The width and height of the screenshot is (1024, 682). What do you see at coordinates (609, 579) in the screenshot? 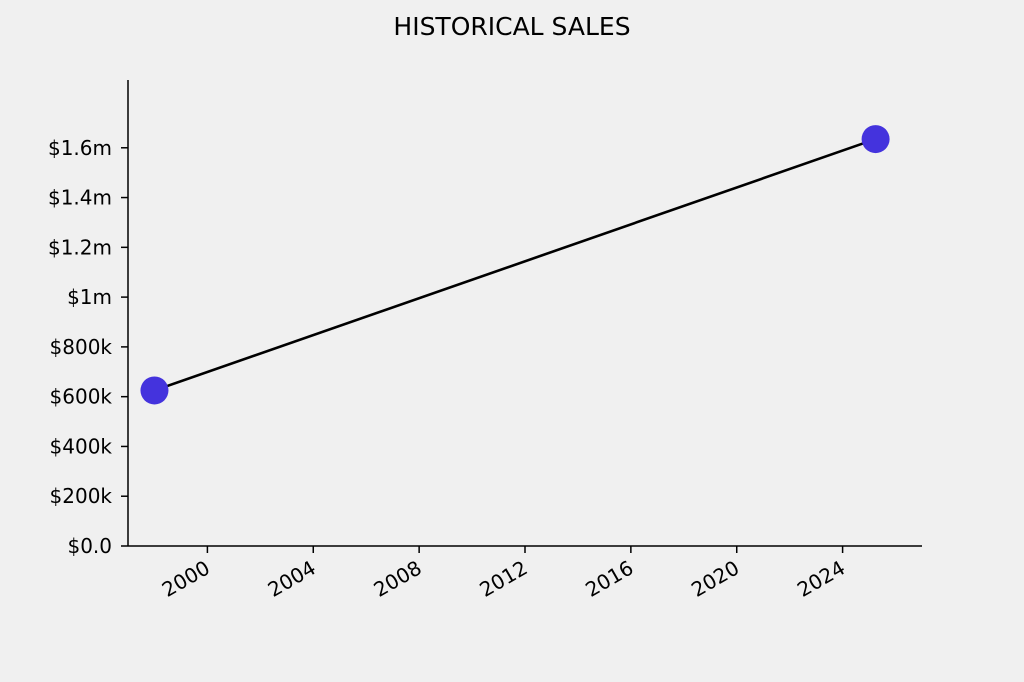
I see `x-tick-label: 2016` at bounding box center [609, 579].